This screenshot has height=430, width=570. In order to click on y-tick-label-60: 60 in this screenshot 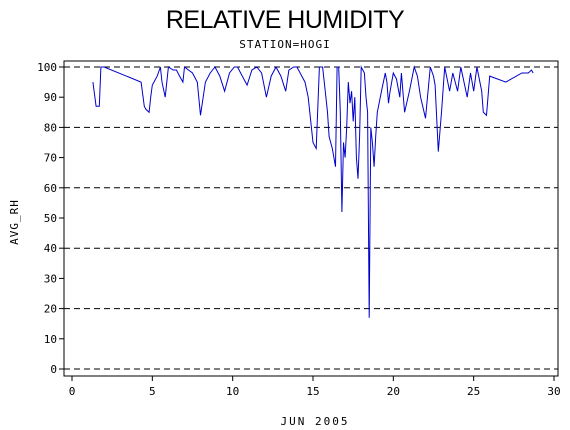, I will do `click(50, 188)`.